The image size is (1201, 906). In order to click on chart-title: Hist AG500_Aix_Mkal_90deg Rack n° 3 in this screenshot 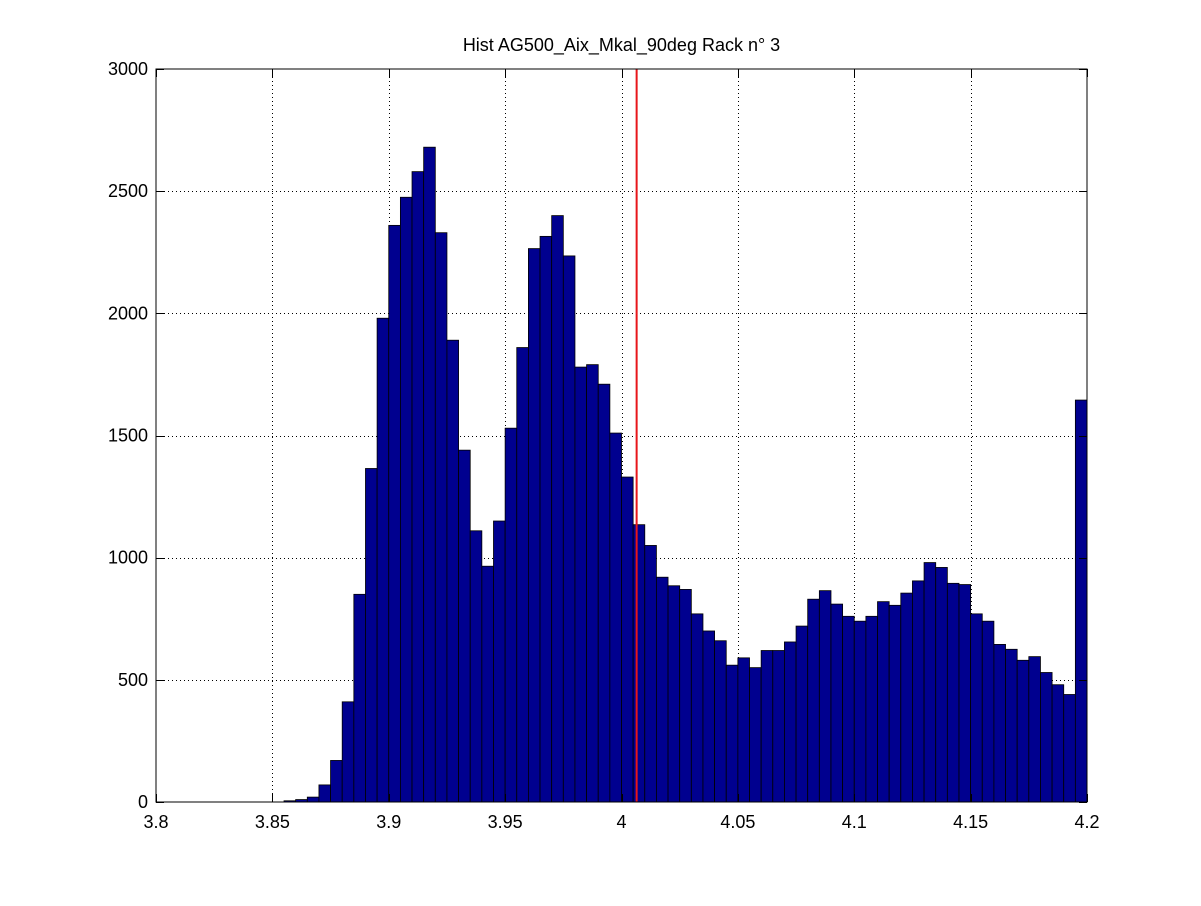, I will do `click(621, 45)`.